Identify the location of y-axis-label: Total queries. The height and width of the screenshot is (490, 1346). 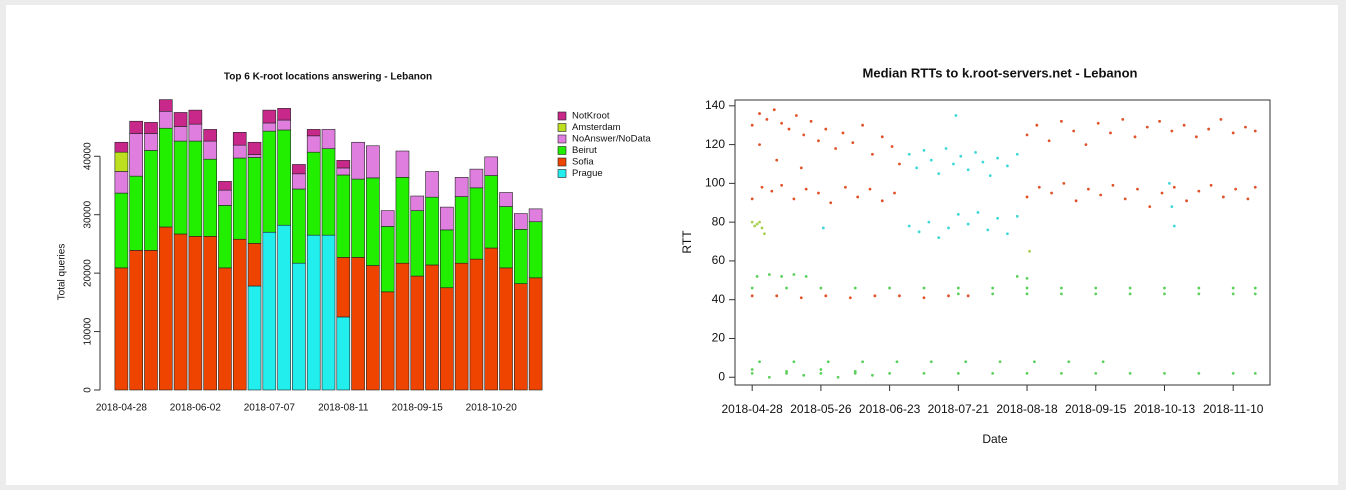
(62, 272).